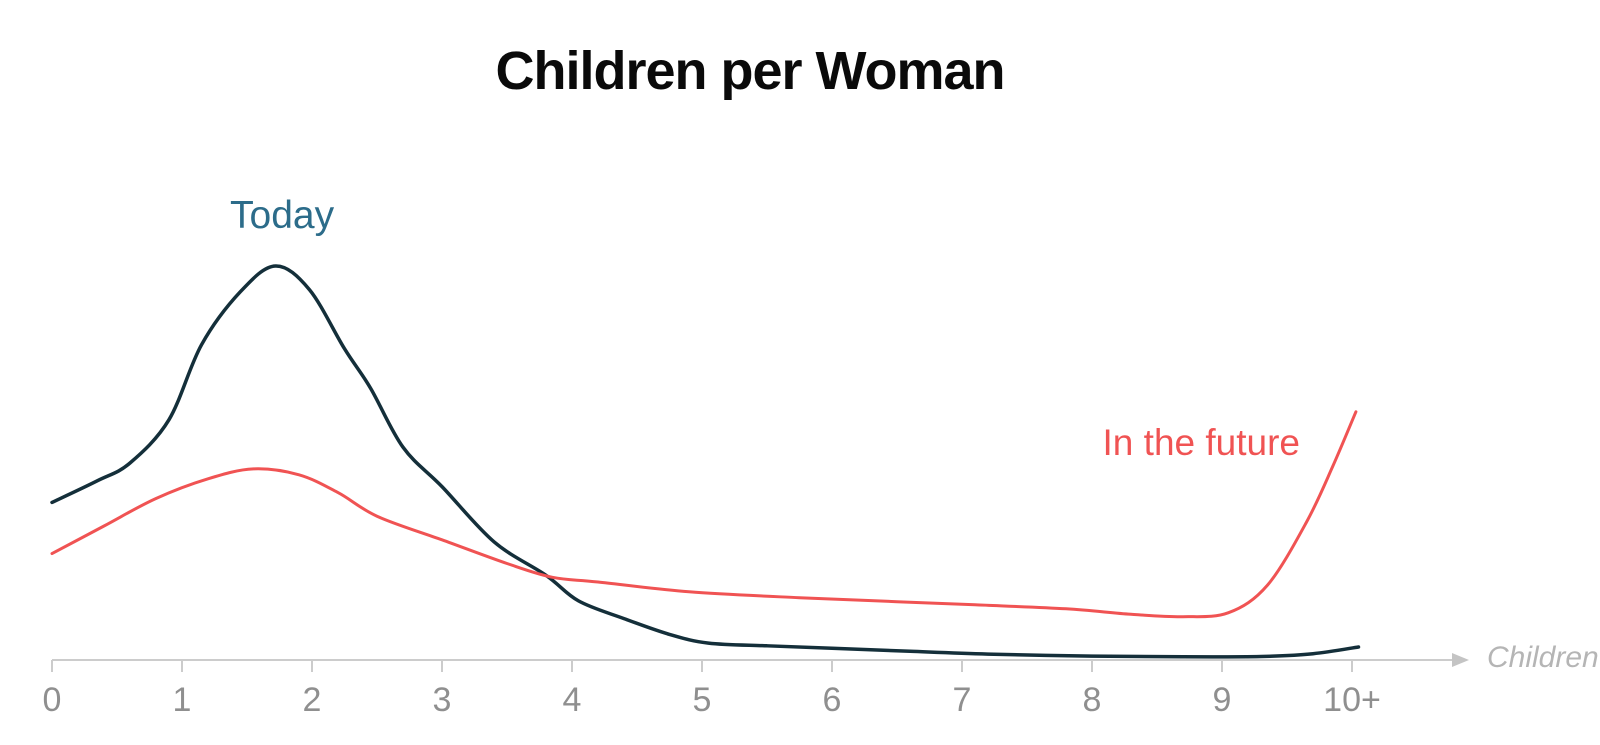 The image size is (1600, 745). What do you see at coordinates (1460, 660) in the screenshot?
I see `axis-arrow-icon` at bounding box center [1460, 660].